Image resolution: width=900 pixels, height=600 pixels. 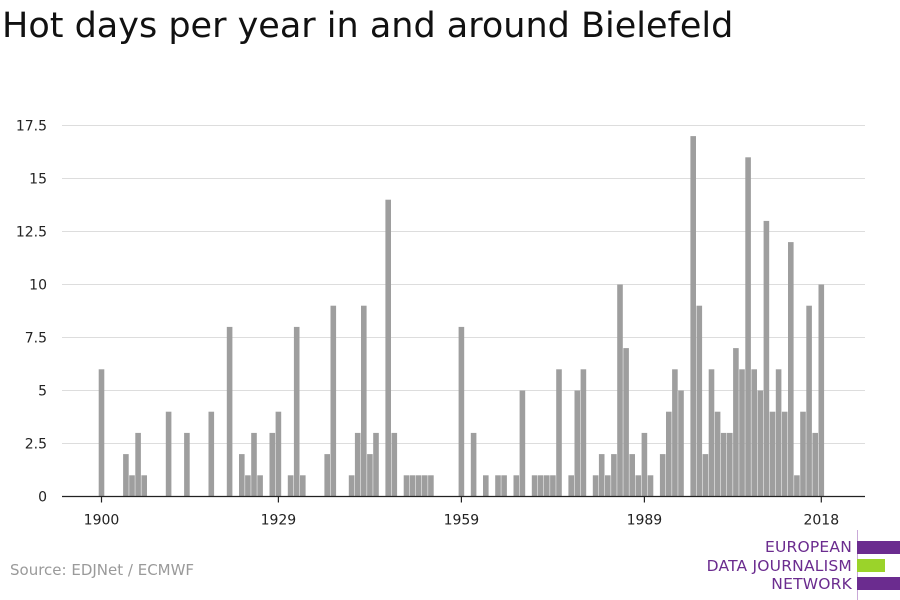 What do you see at coordinates (42, 498) in the screenshot?
I see `y-tick-label: 0` at bounding box center [42, 498].